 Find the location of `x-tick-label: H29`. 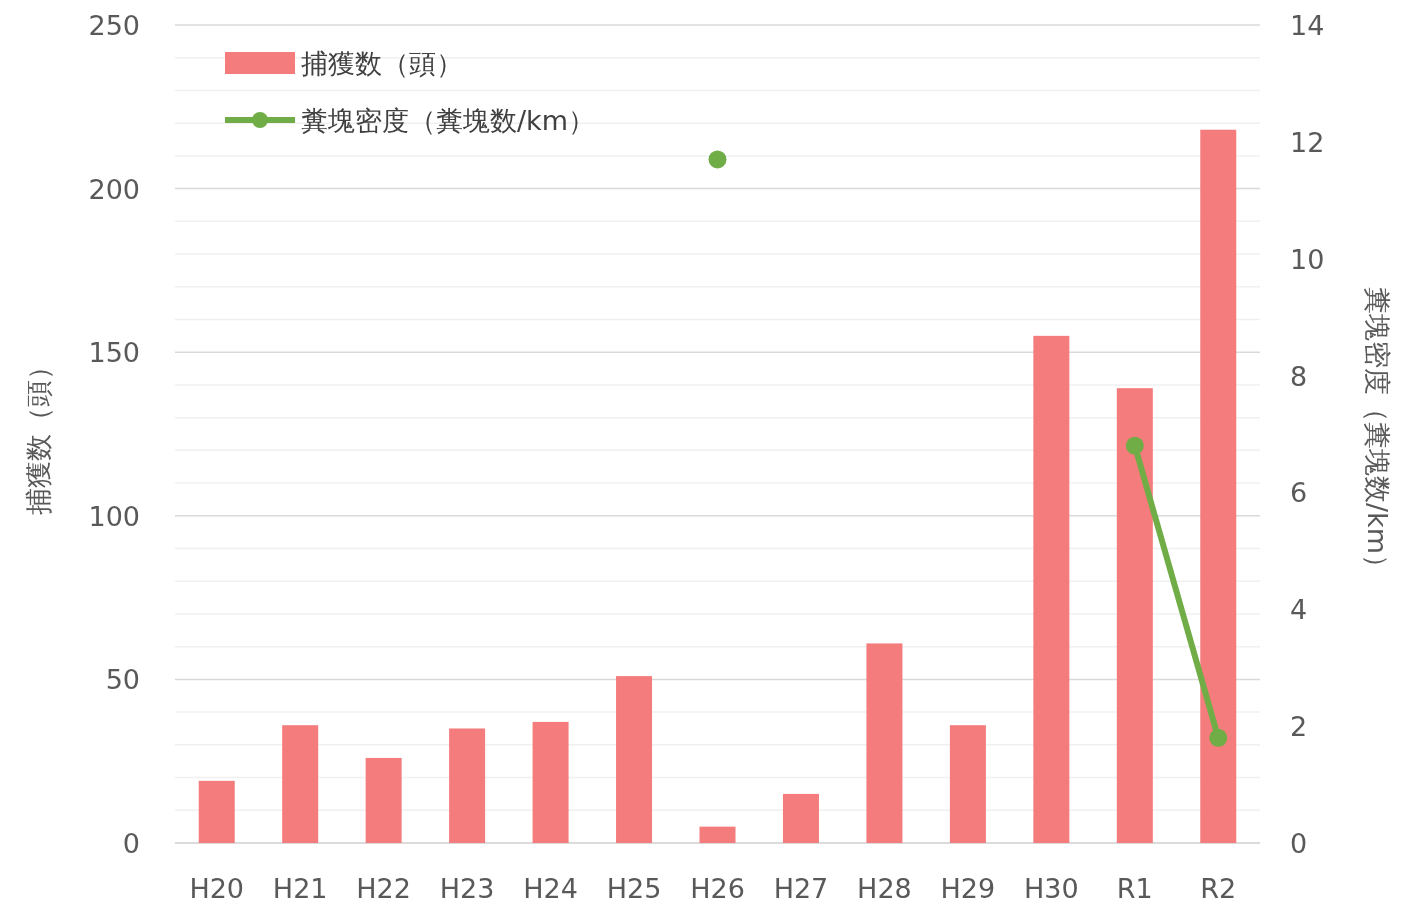

x-tick-label: H29 is located at coordinates (968, 888).